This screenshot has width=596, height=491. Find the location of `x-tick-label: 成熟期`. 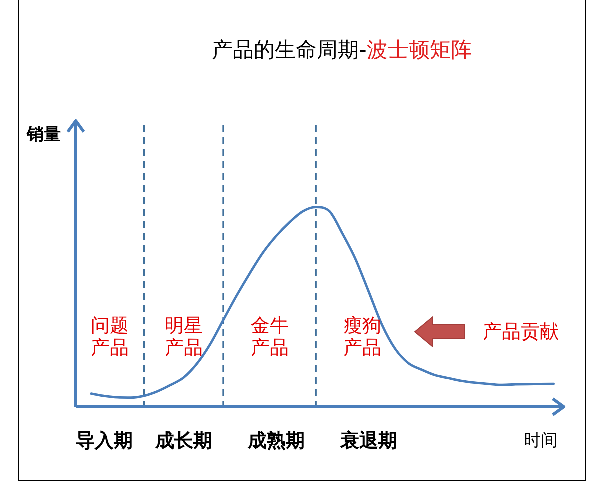

x-tick-label: 成熟期 is located at coordinates (276, 441).